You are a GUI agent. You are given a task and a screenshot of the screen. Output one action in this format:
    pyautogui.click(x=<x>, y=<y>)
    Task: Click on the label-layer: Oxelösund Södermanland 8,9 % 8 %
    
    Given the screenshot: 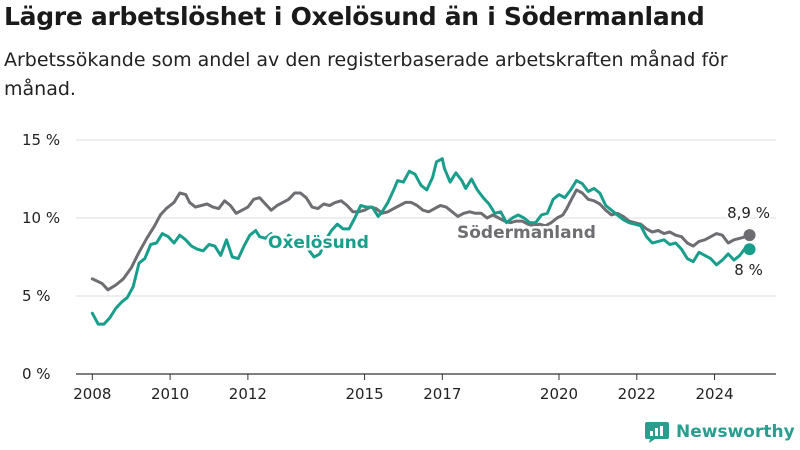 What is the action you would take?
    pyautogui.click(x=519, y=241)
    